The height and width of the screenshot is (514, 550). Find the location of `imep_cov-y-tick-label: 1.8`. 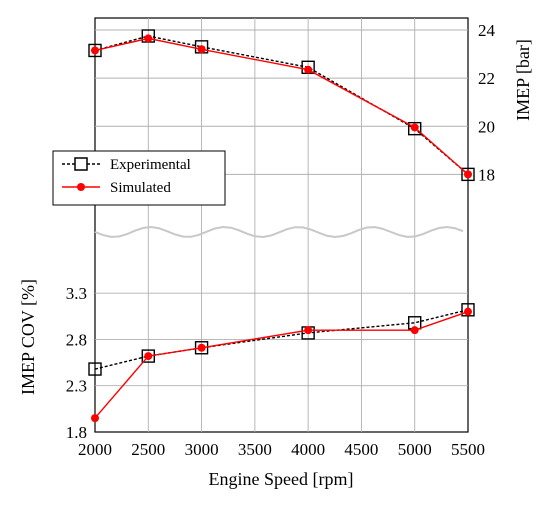

imep_cov-y-tick-label: 1.8 is located at coordinates (76, 432).